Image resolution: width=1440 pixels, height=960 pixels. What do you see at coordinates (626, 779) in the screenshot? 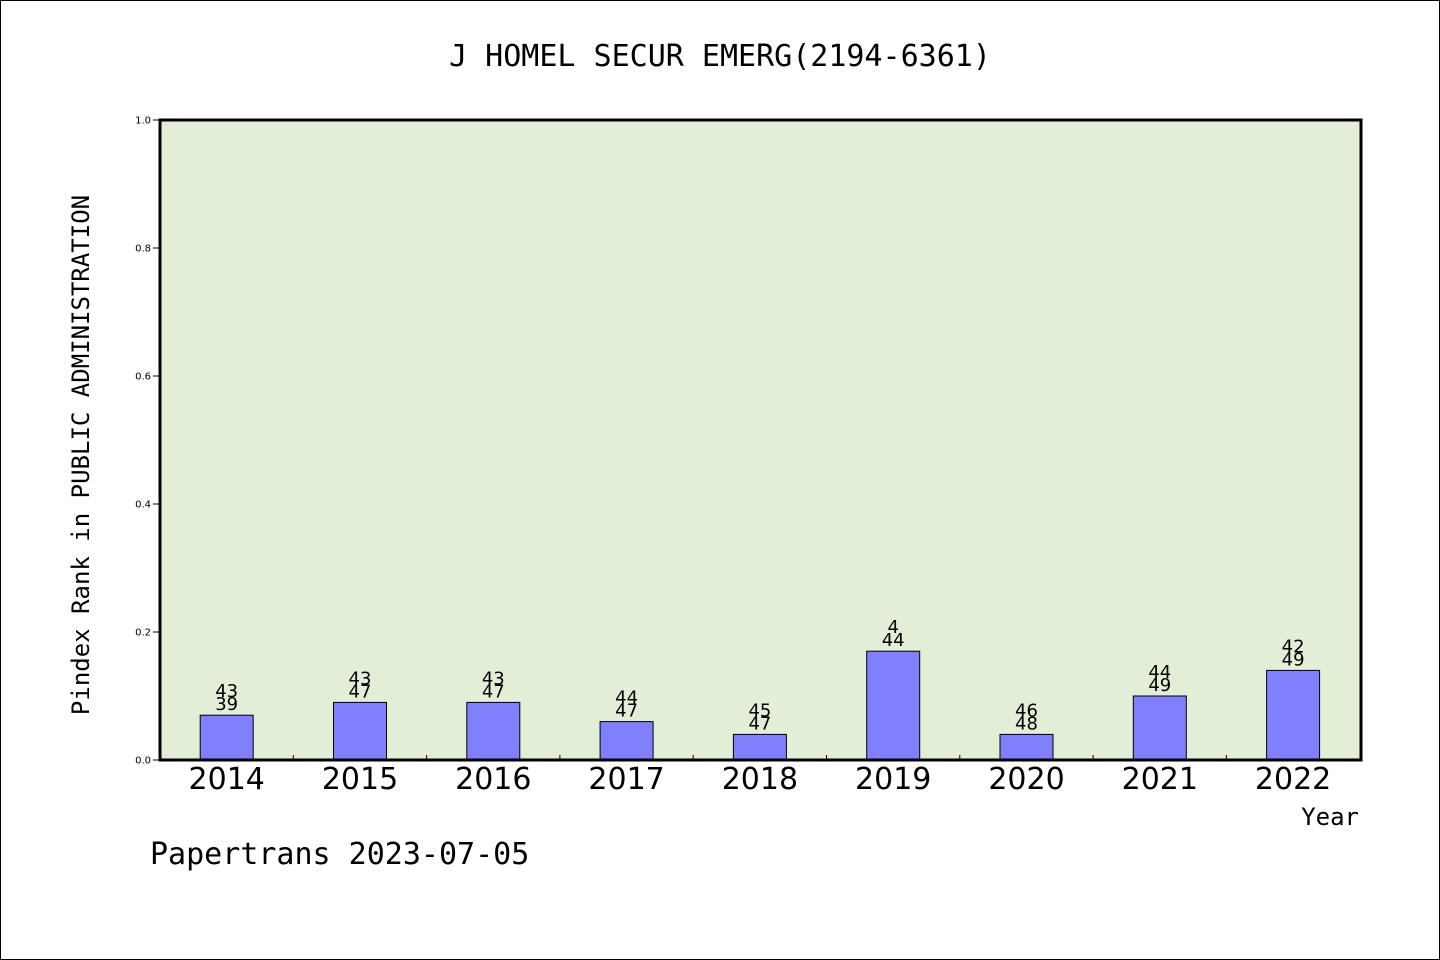
I see `x-tick-label-2017: 2017` at bounding box center [626, 779].